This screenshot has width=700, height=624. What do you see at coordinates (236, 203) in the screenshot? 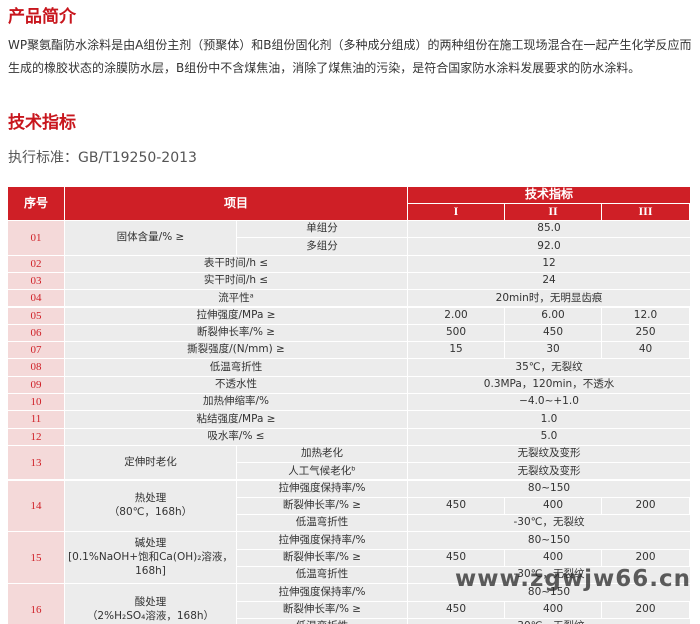
I see `header-item: 项目` at bounding box center [236, 203].